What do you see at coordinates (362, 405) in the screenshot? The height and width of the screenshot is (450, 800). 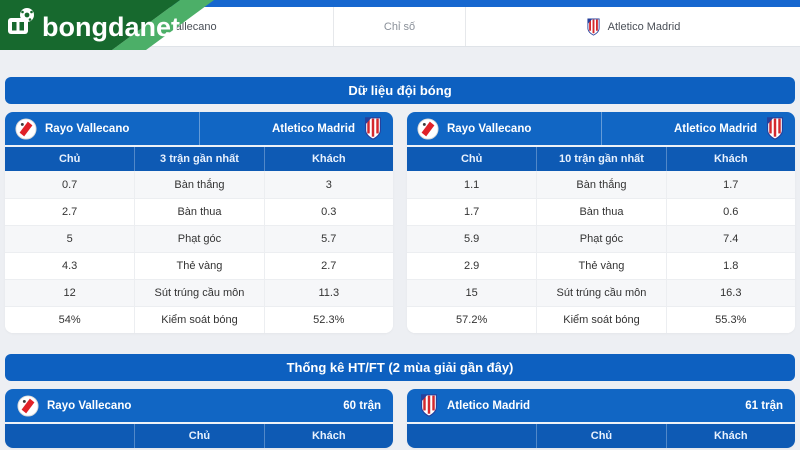 I see `matches-count: 60 trận` at bounding box center [362, 405].